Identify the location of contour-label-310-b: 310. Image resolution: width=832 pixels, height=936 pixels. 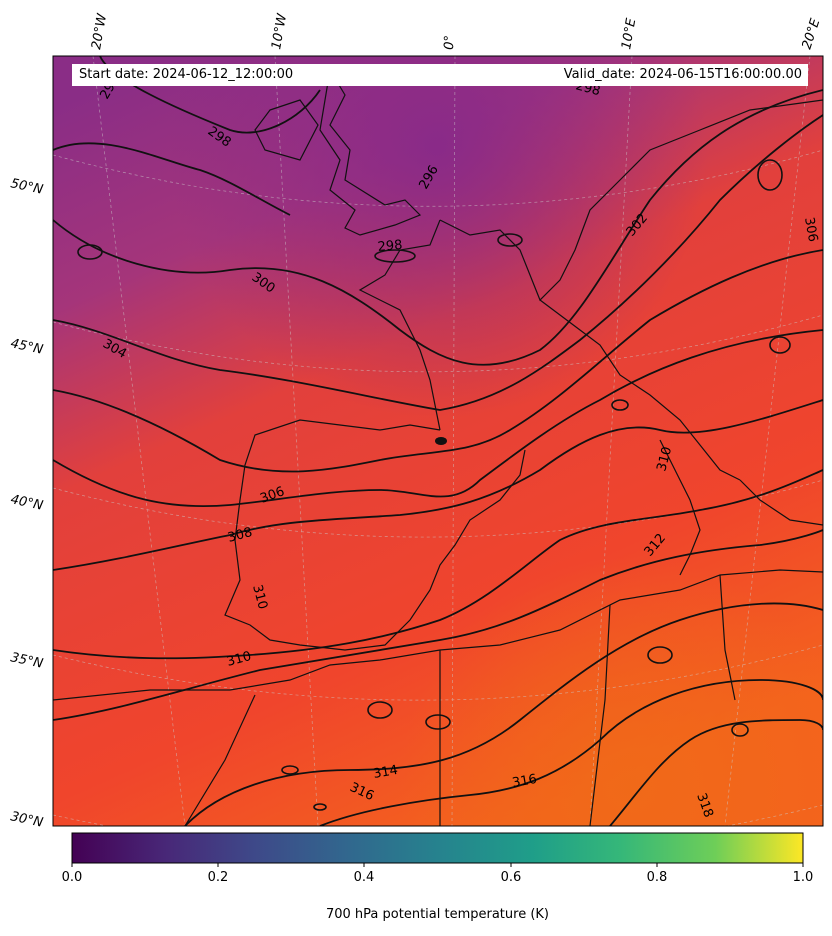
(239, 659).